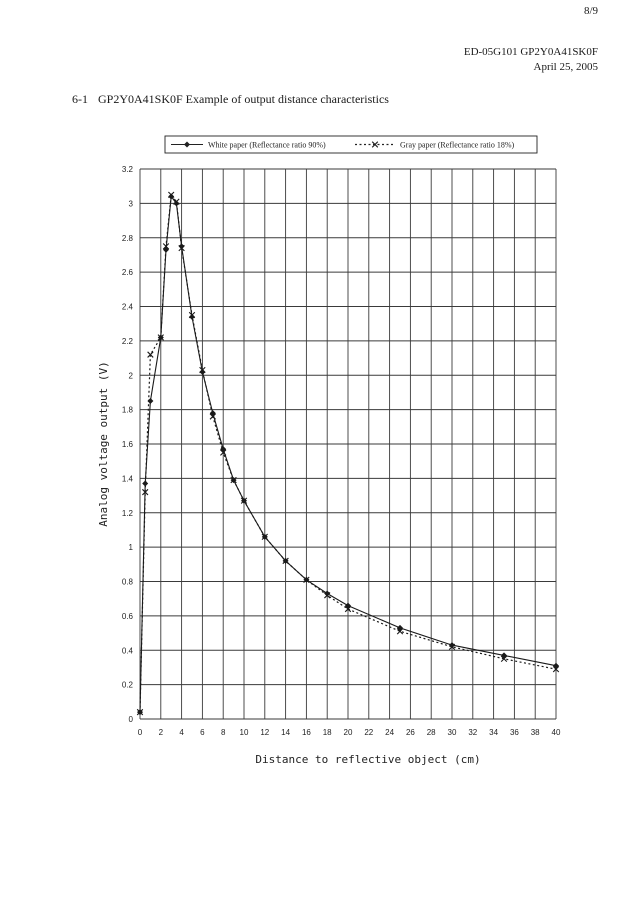 The image size is (635, 900). Describe the element at coordinates (128, 238) in the screenshot. I see `y-tick-label: 2.8` at that location.